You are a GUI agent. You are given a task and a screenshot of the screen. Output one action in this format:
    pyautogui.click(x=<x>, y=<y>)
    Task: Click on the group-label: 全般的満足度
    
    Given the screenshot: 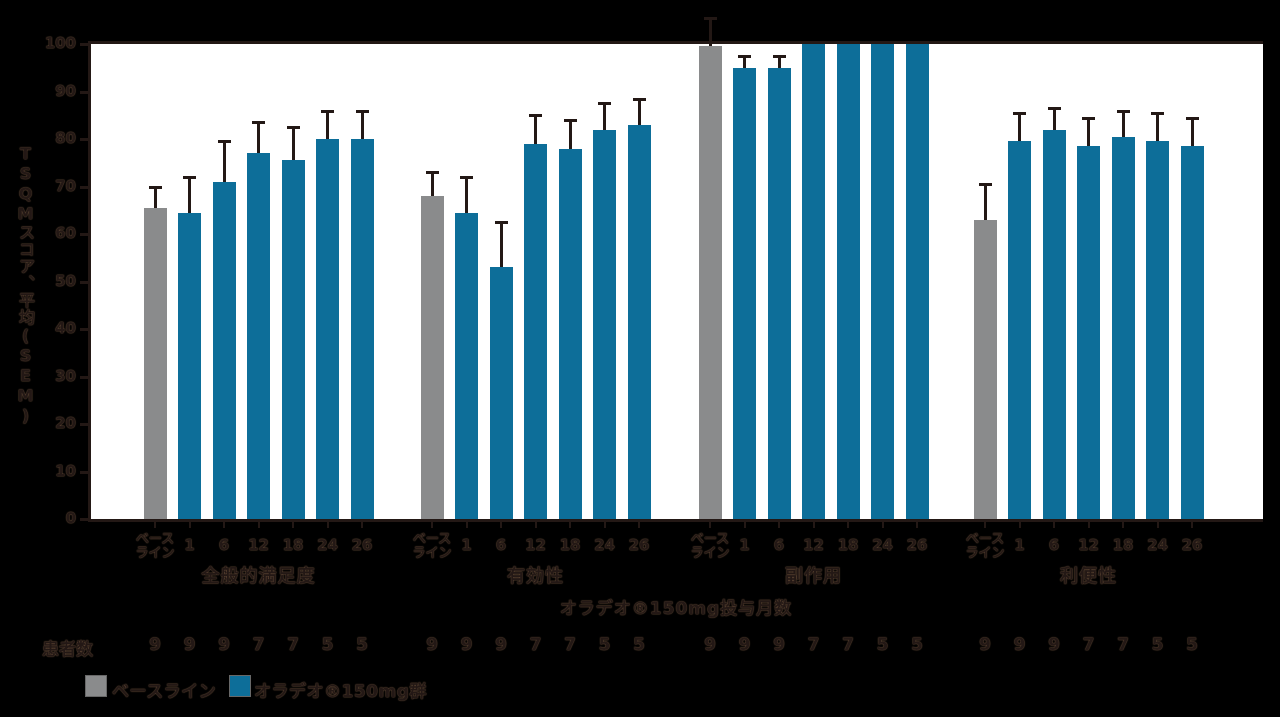 What is the action you would take?
    pyautogui.click(x=258, y=576)
    